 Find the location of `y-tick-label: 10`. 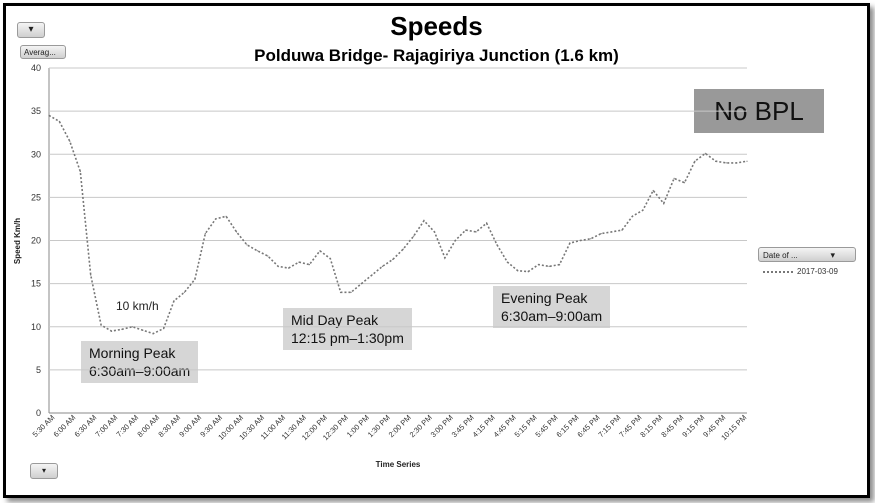

y-tick-label: 10 is located at coordinates (36, 327).